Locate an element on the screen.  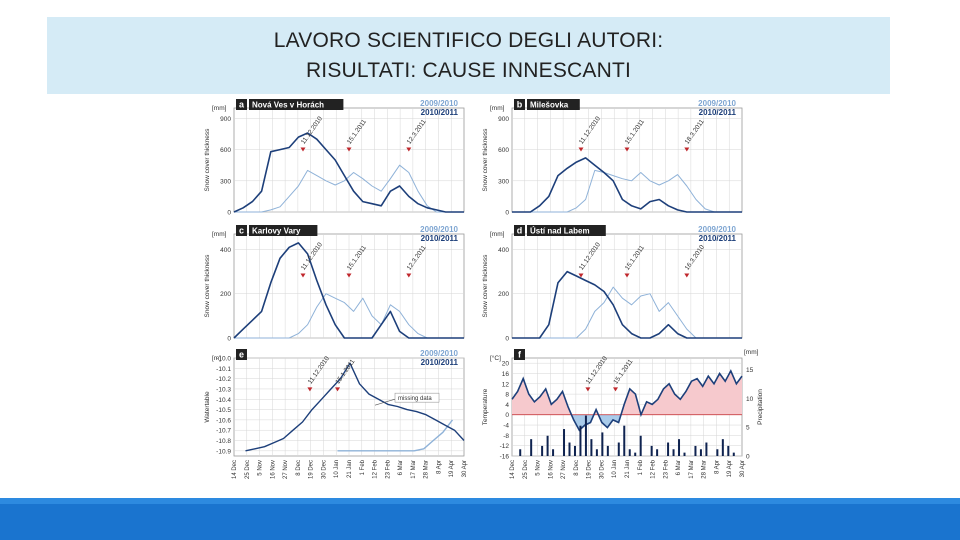
y-axis-label: Temperature is located at coordinates (485, 406).